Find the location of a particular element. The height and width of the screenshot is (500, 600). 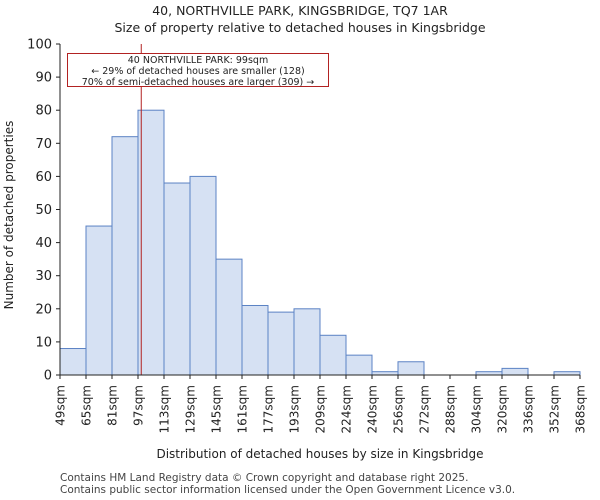

y-tick-label: 50 is located at coordinates (43, 210).